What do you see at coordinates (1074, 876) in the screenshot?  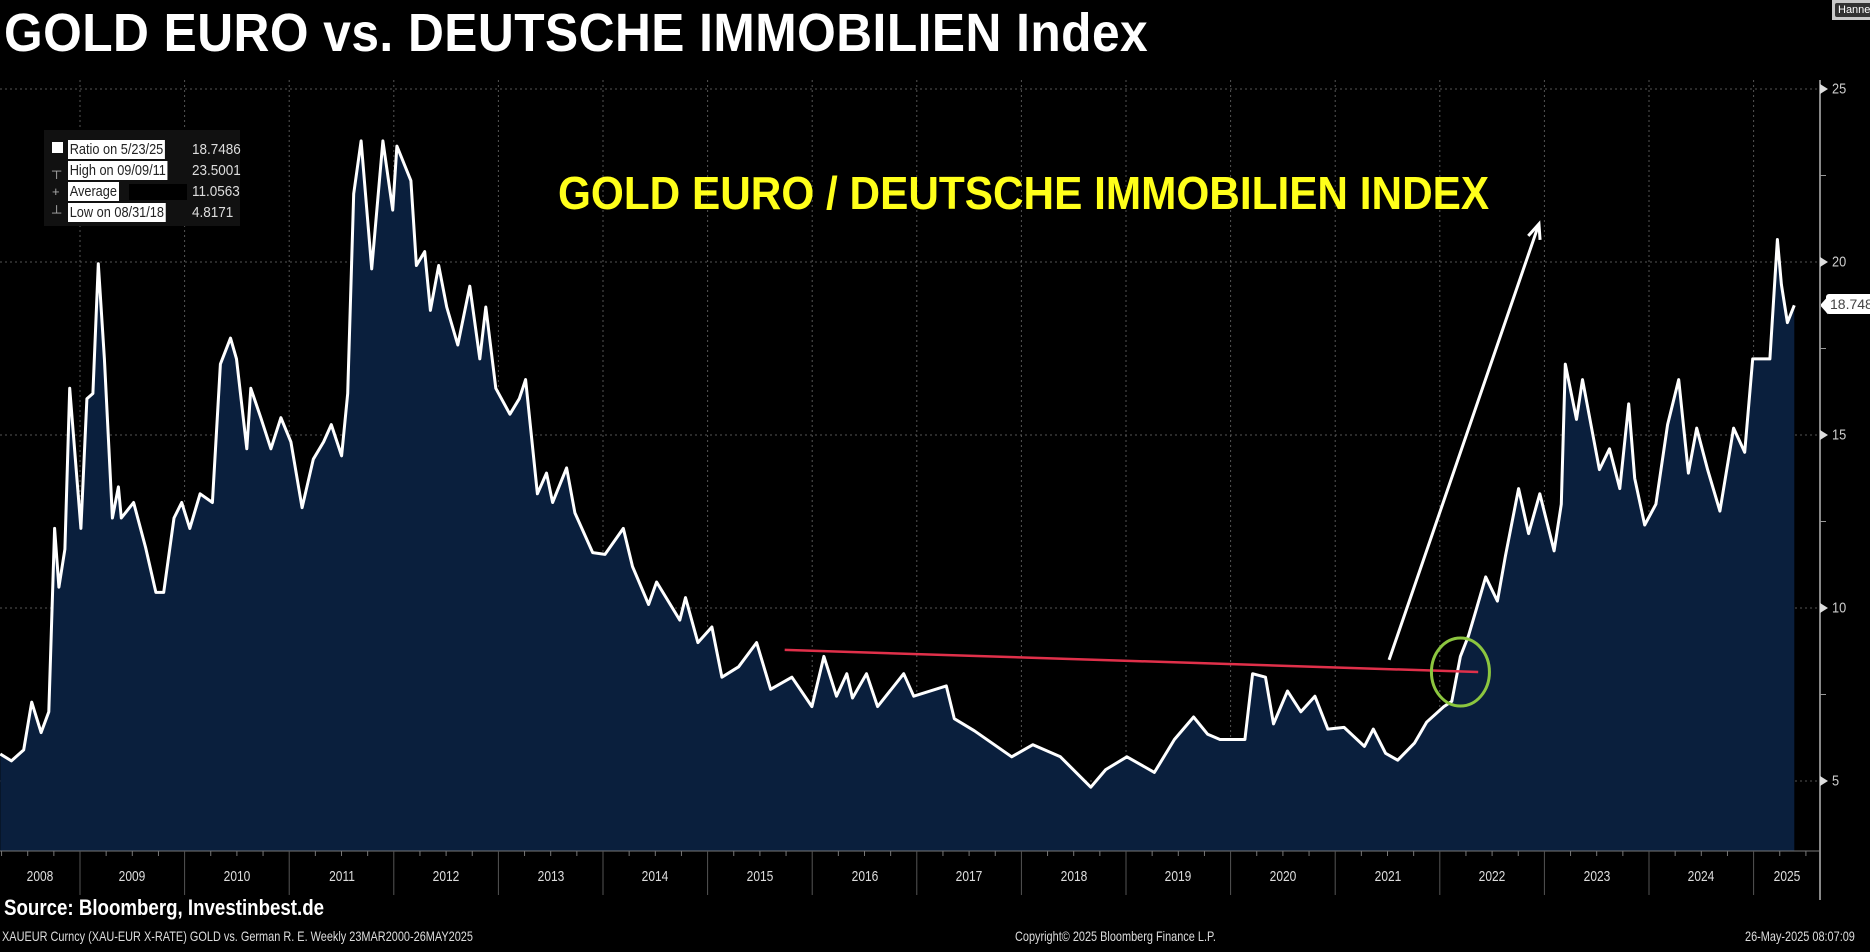 I see `x-tick-label: 2018` at bounding box center [1074, 876].